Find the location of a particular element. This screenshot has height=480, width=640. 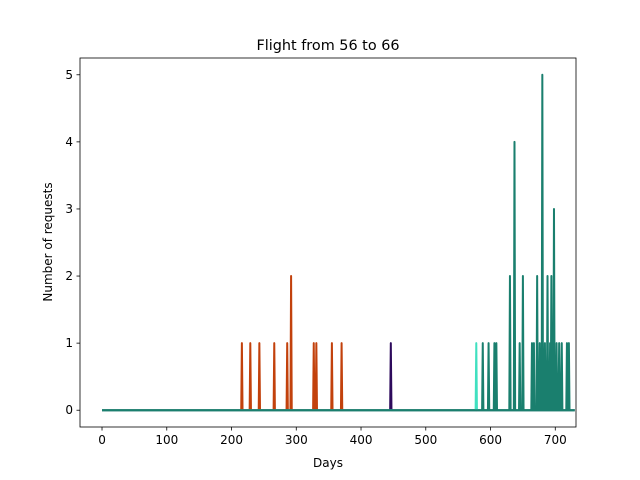

y-tick-label: 1 is located at coordinates (69, 343).